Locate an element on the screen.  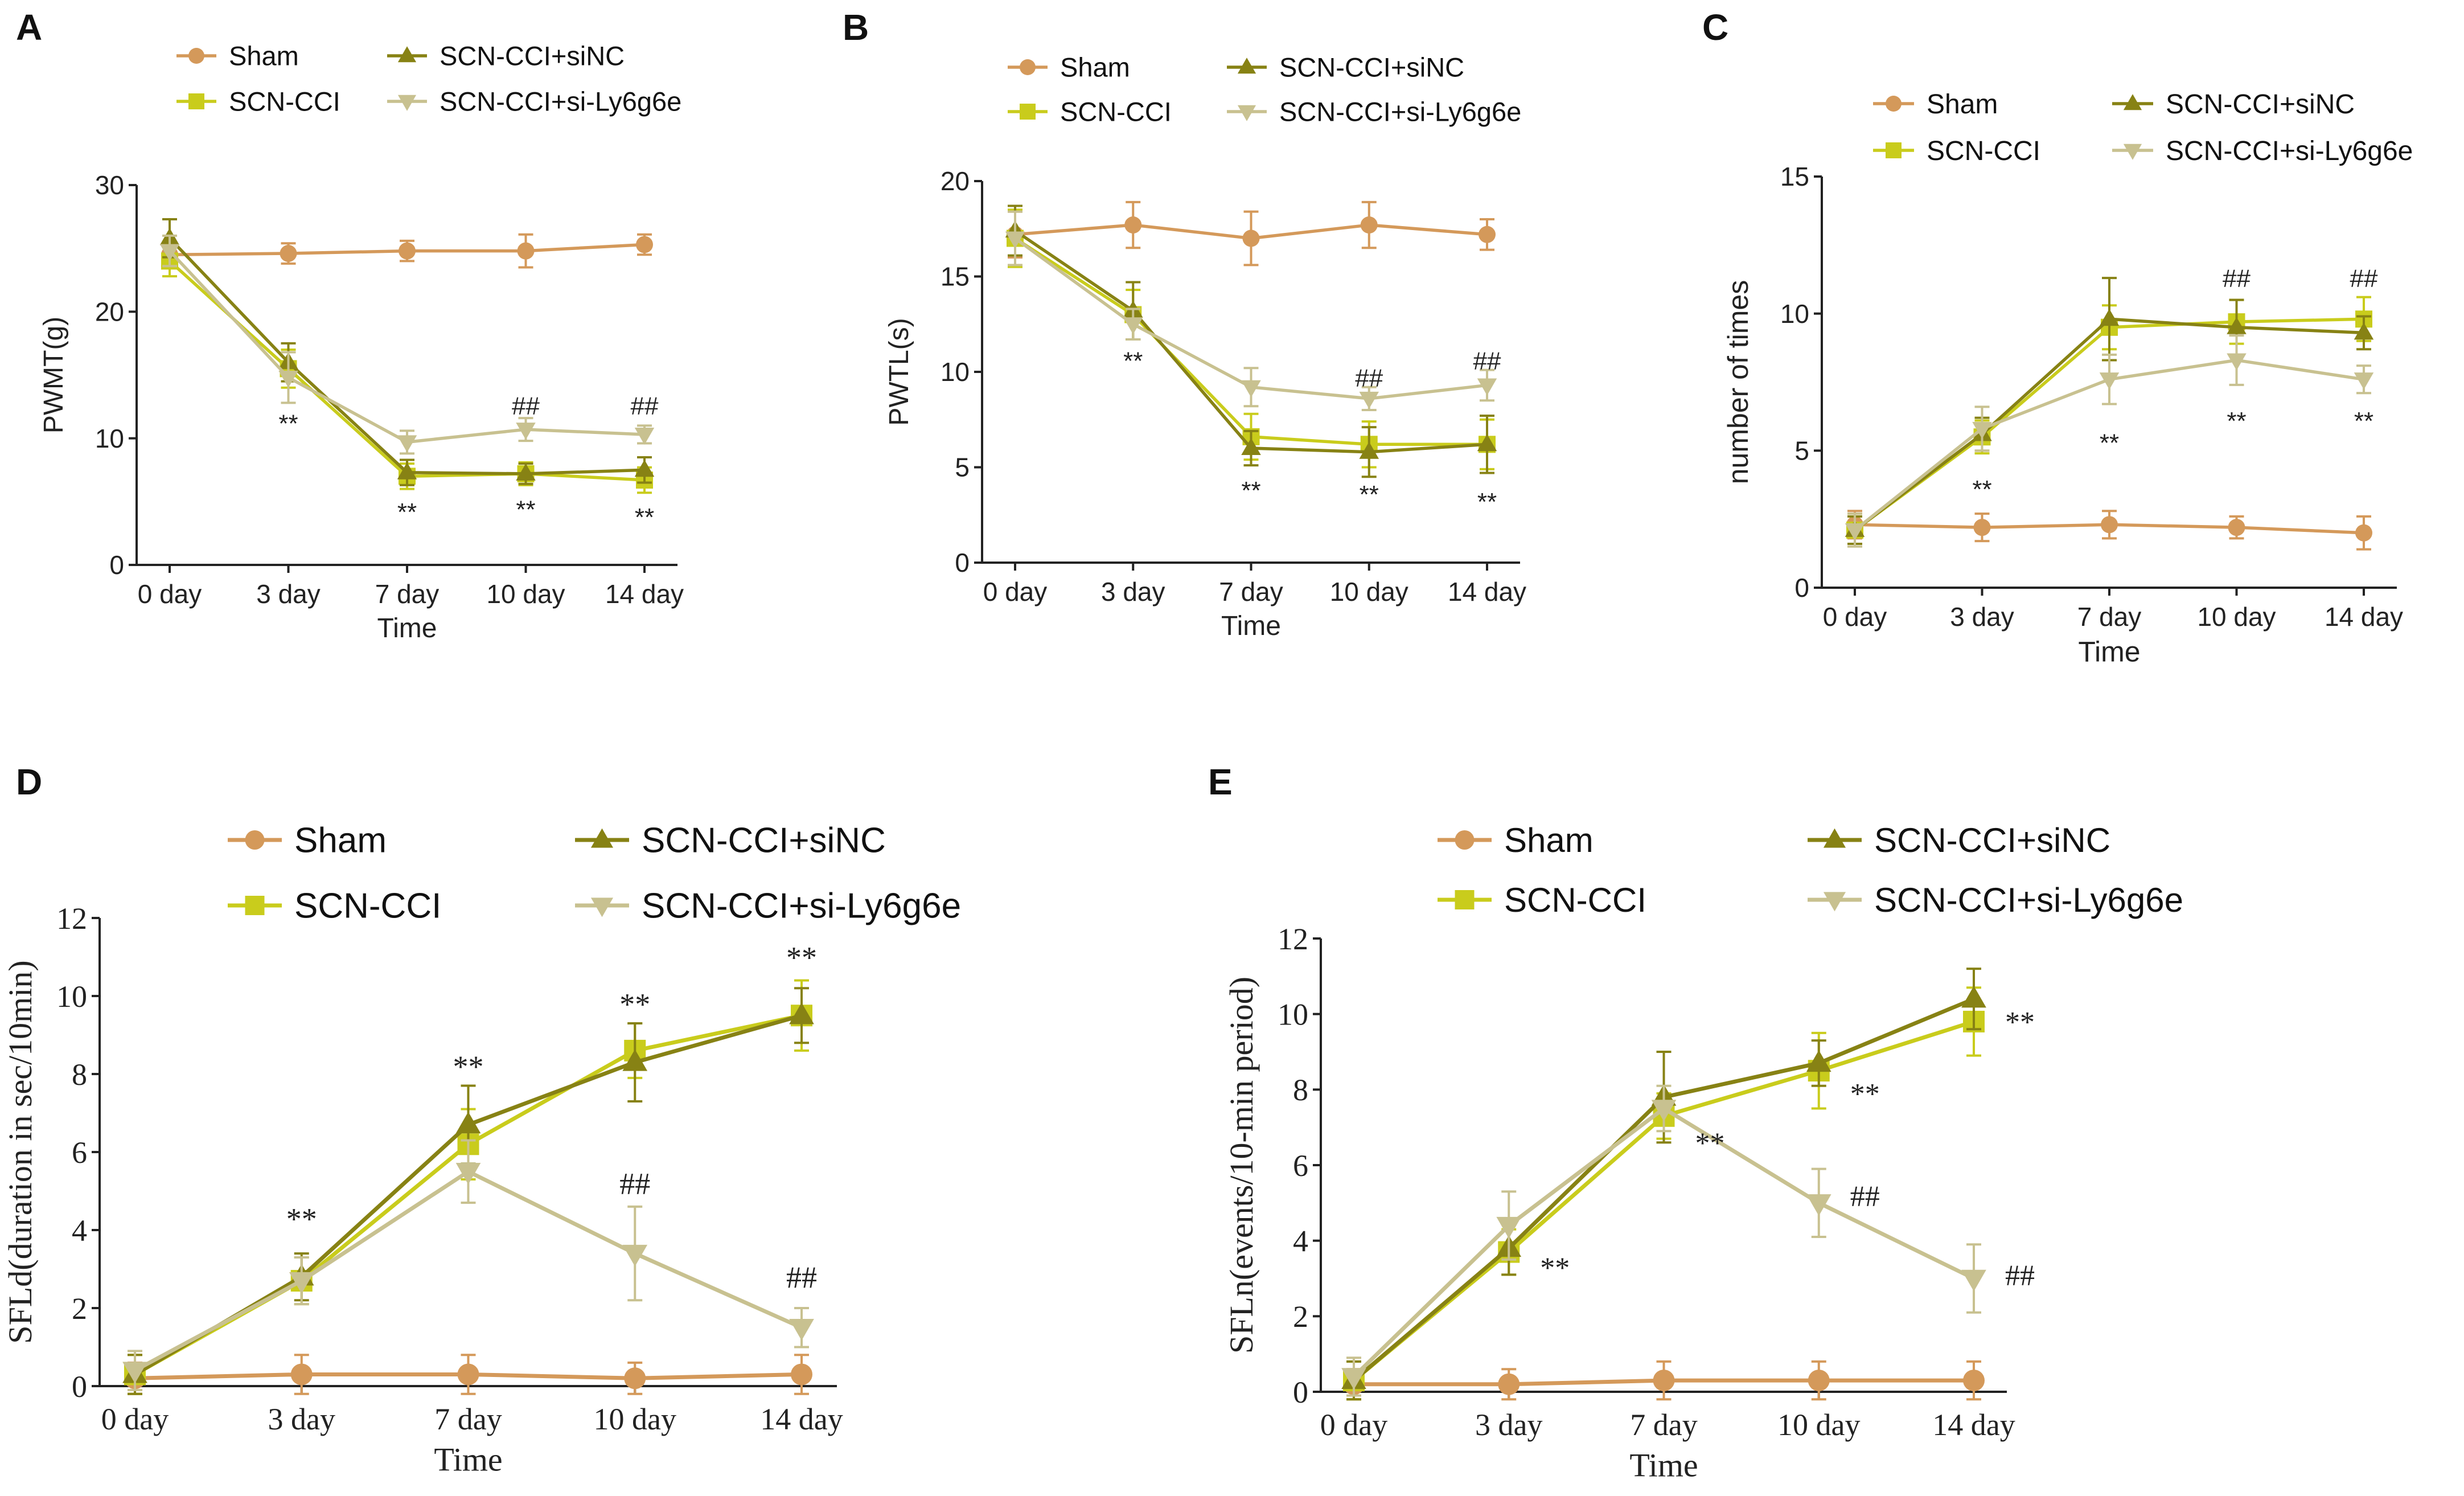
series-scn-cci is located at coordinates (1664, 1193).